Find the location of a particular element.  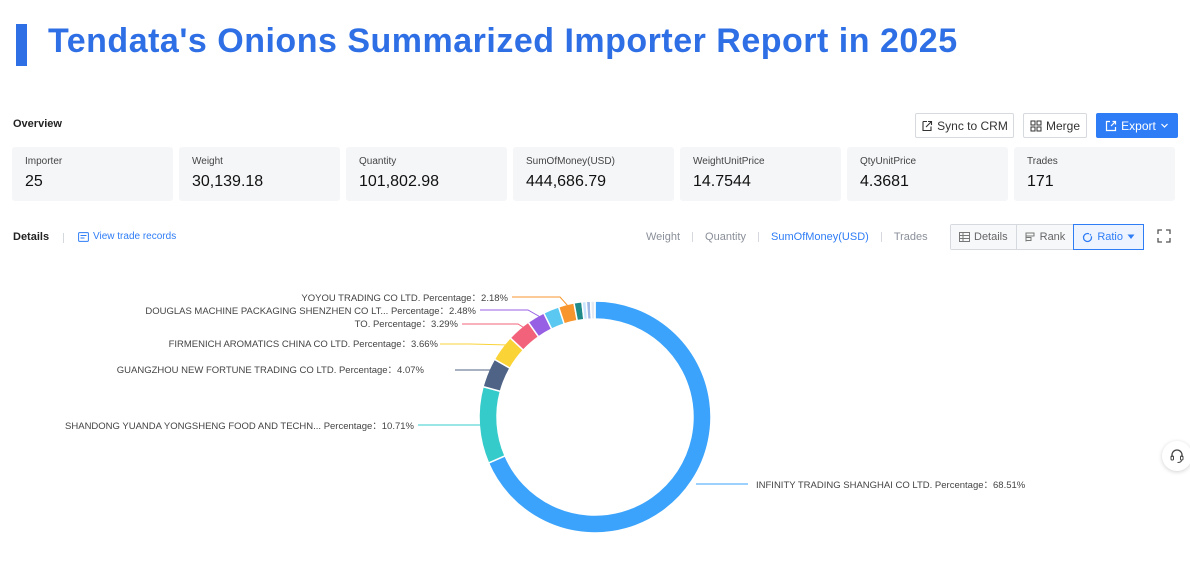

stat-value: 4.3681 is located at coordinates (884, 181).